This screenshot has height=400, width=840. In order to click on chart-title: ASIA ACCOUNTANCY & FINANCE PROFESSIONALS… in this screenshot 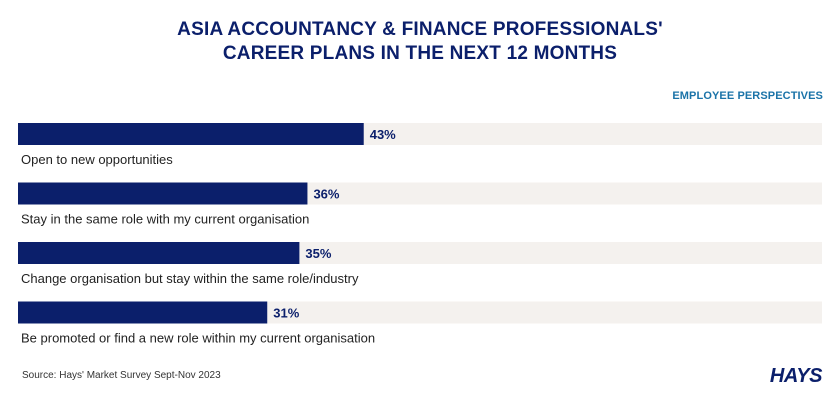, I will do `click(420, 42)`.